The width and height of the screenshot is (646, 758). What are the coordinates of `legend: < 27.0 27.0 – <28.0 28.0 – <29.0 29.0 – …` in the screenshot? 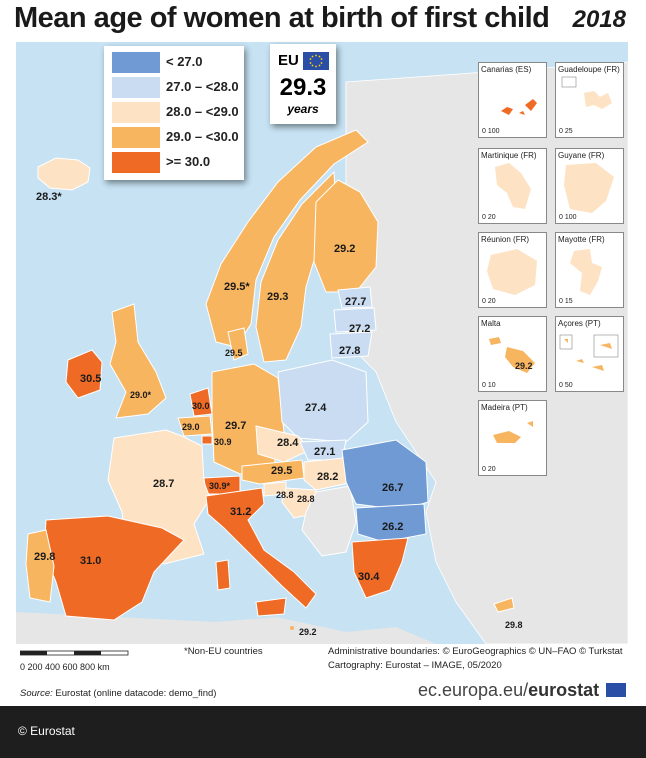 It's located at (174, 113).